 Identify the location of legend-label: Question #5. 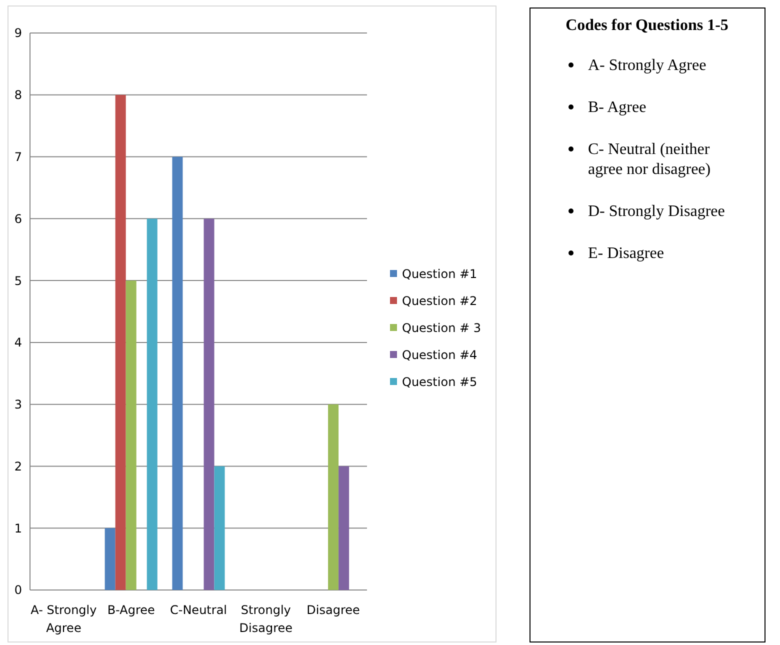
(440, 382).